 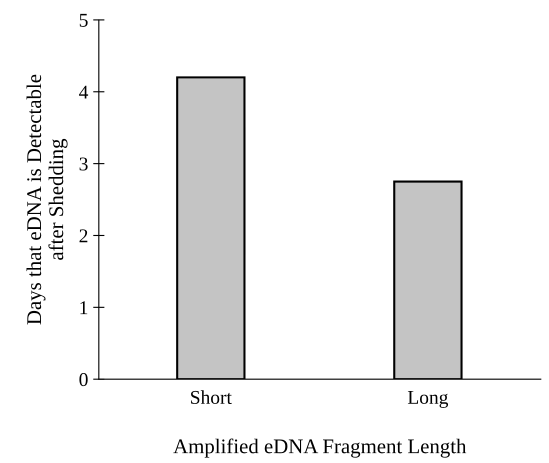 What do you see at coordinates (211, 397) in the screenshot?
I see `x-tick-label: Short` at bounding box center [211, 397].